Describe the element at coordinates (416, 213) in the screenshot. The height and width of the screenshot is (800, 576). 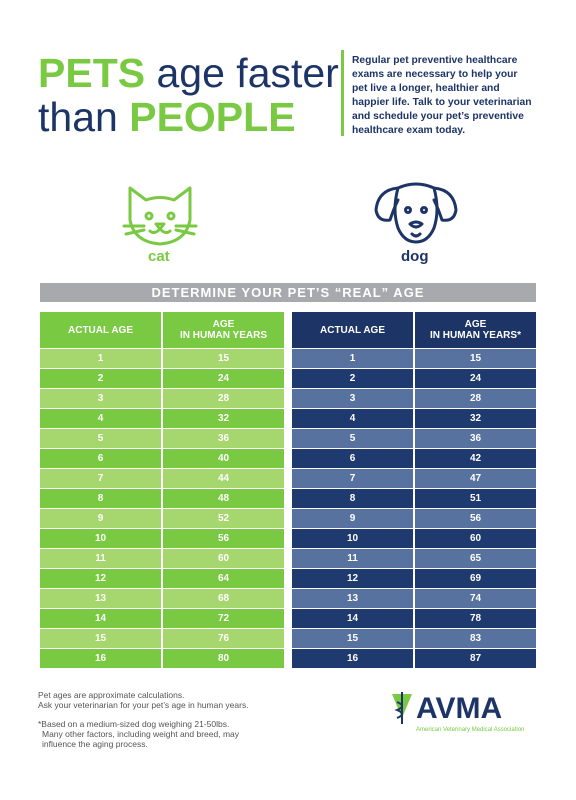
I see `dog-icon` at that location.